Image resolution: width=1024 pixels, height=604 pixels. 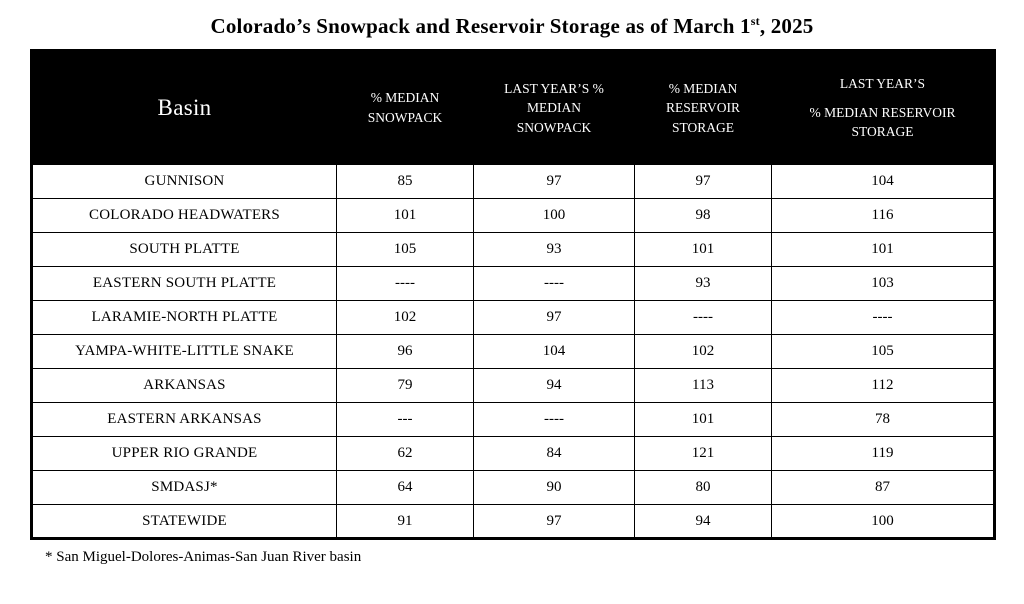 What do you see at coordinates (405, 487) in the screenshot?
I see `value-cell: 64` at bounding box center [405, 487].